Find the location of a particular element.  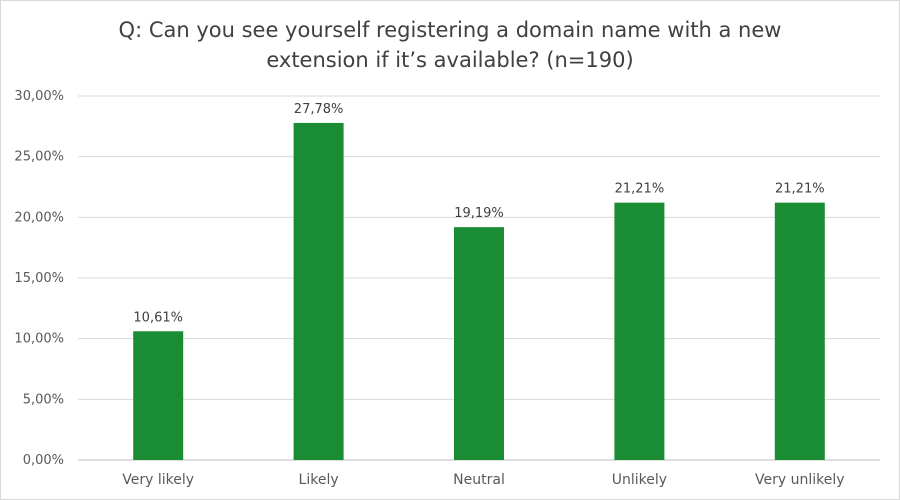

y-tick-label: 25,00% is located at coordinates (39, 157).